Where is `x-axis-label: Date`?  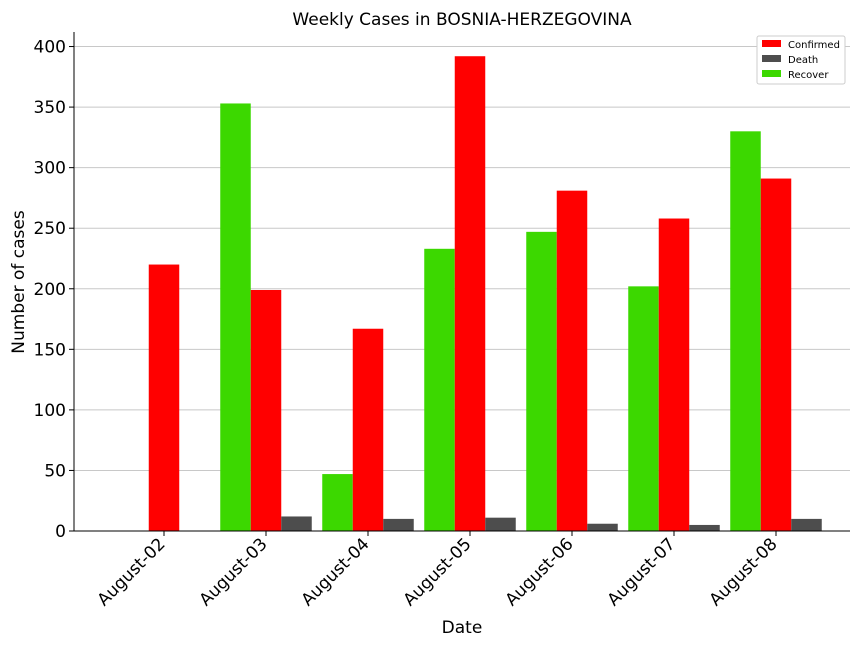
x-axis-label: Date is located at coordinates (462, 628).